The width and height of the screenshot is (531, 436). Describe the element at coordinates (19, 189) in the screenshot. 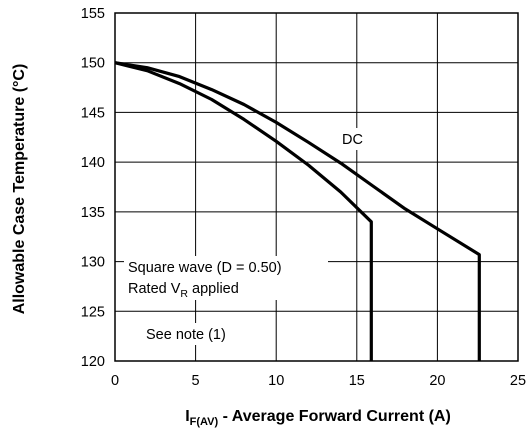

I see `y-axis-title: Allowable Case Temperature (°C)` at that location.